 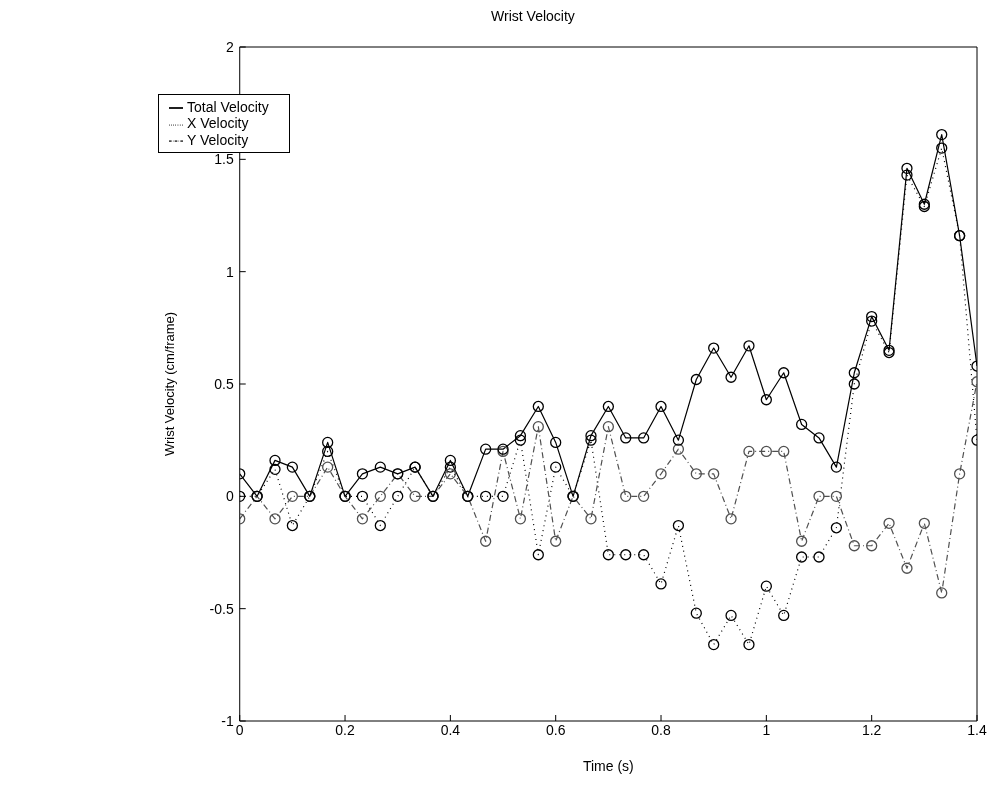 I want to click on y-tick-label: 1.5, so click(x=224, y=159).